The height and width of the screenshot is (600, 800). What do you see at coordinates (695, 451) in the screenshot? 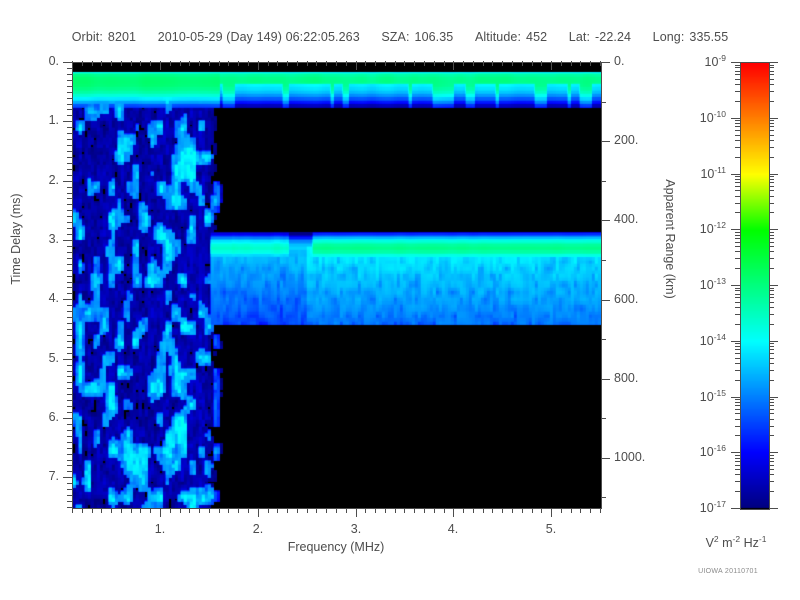
I see `colorbar-tick-label: 10-16` at bounding box center [695, 451].